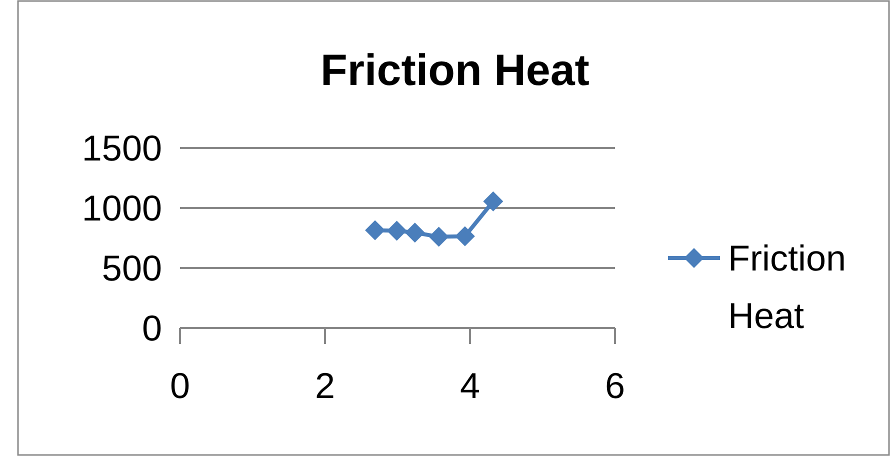 The height and width of the screenshot is (456, 891). I want to click on x-tick-label: 6, so click(615, 385).